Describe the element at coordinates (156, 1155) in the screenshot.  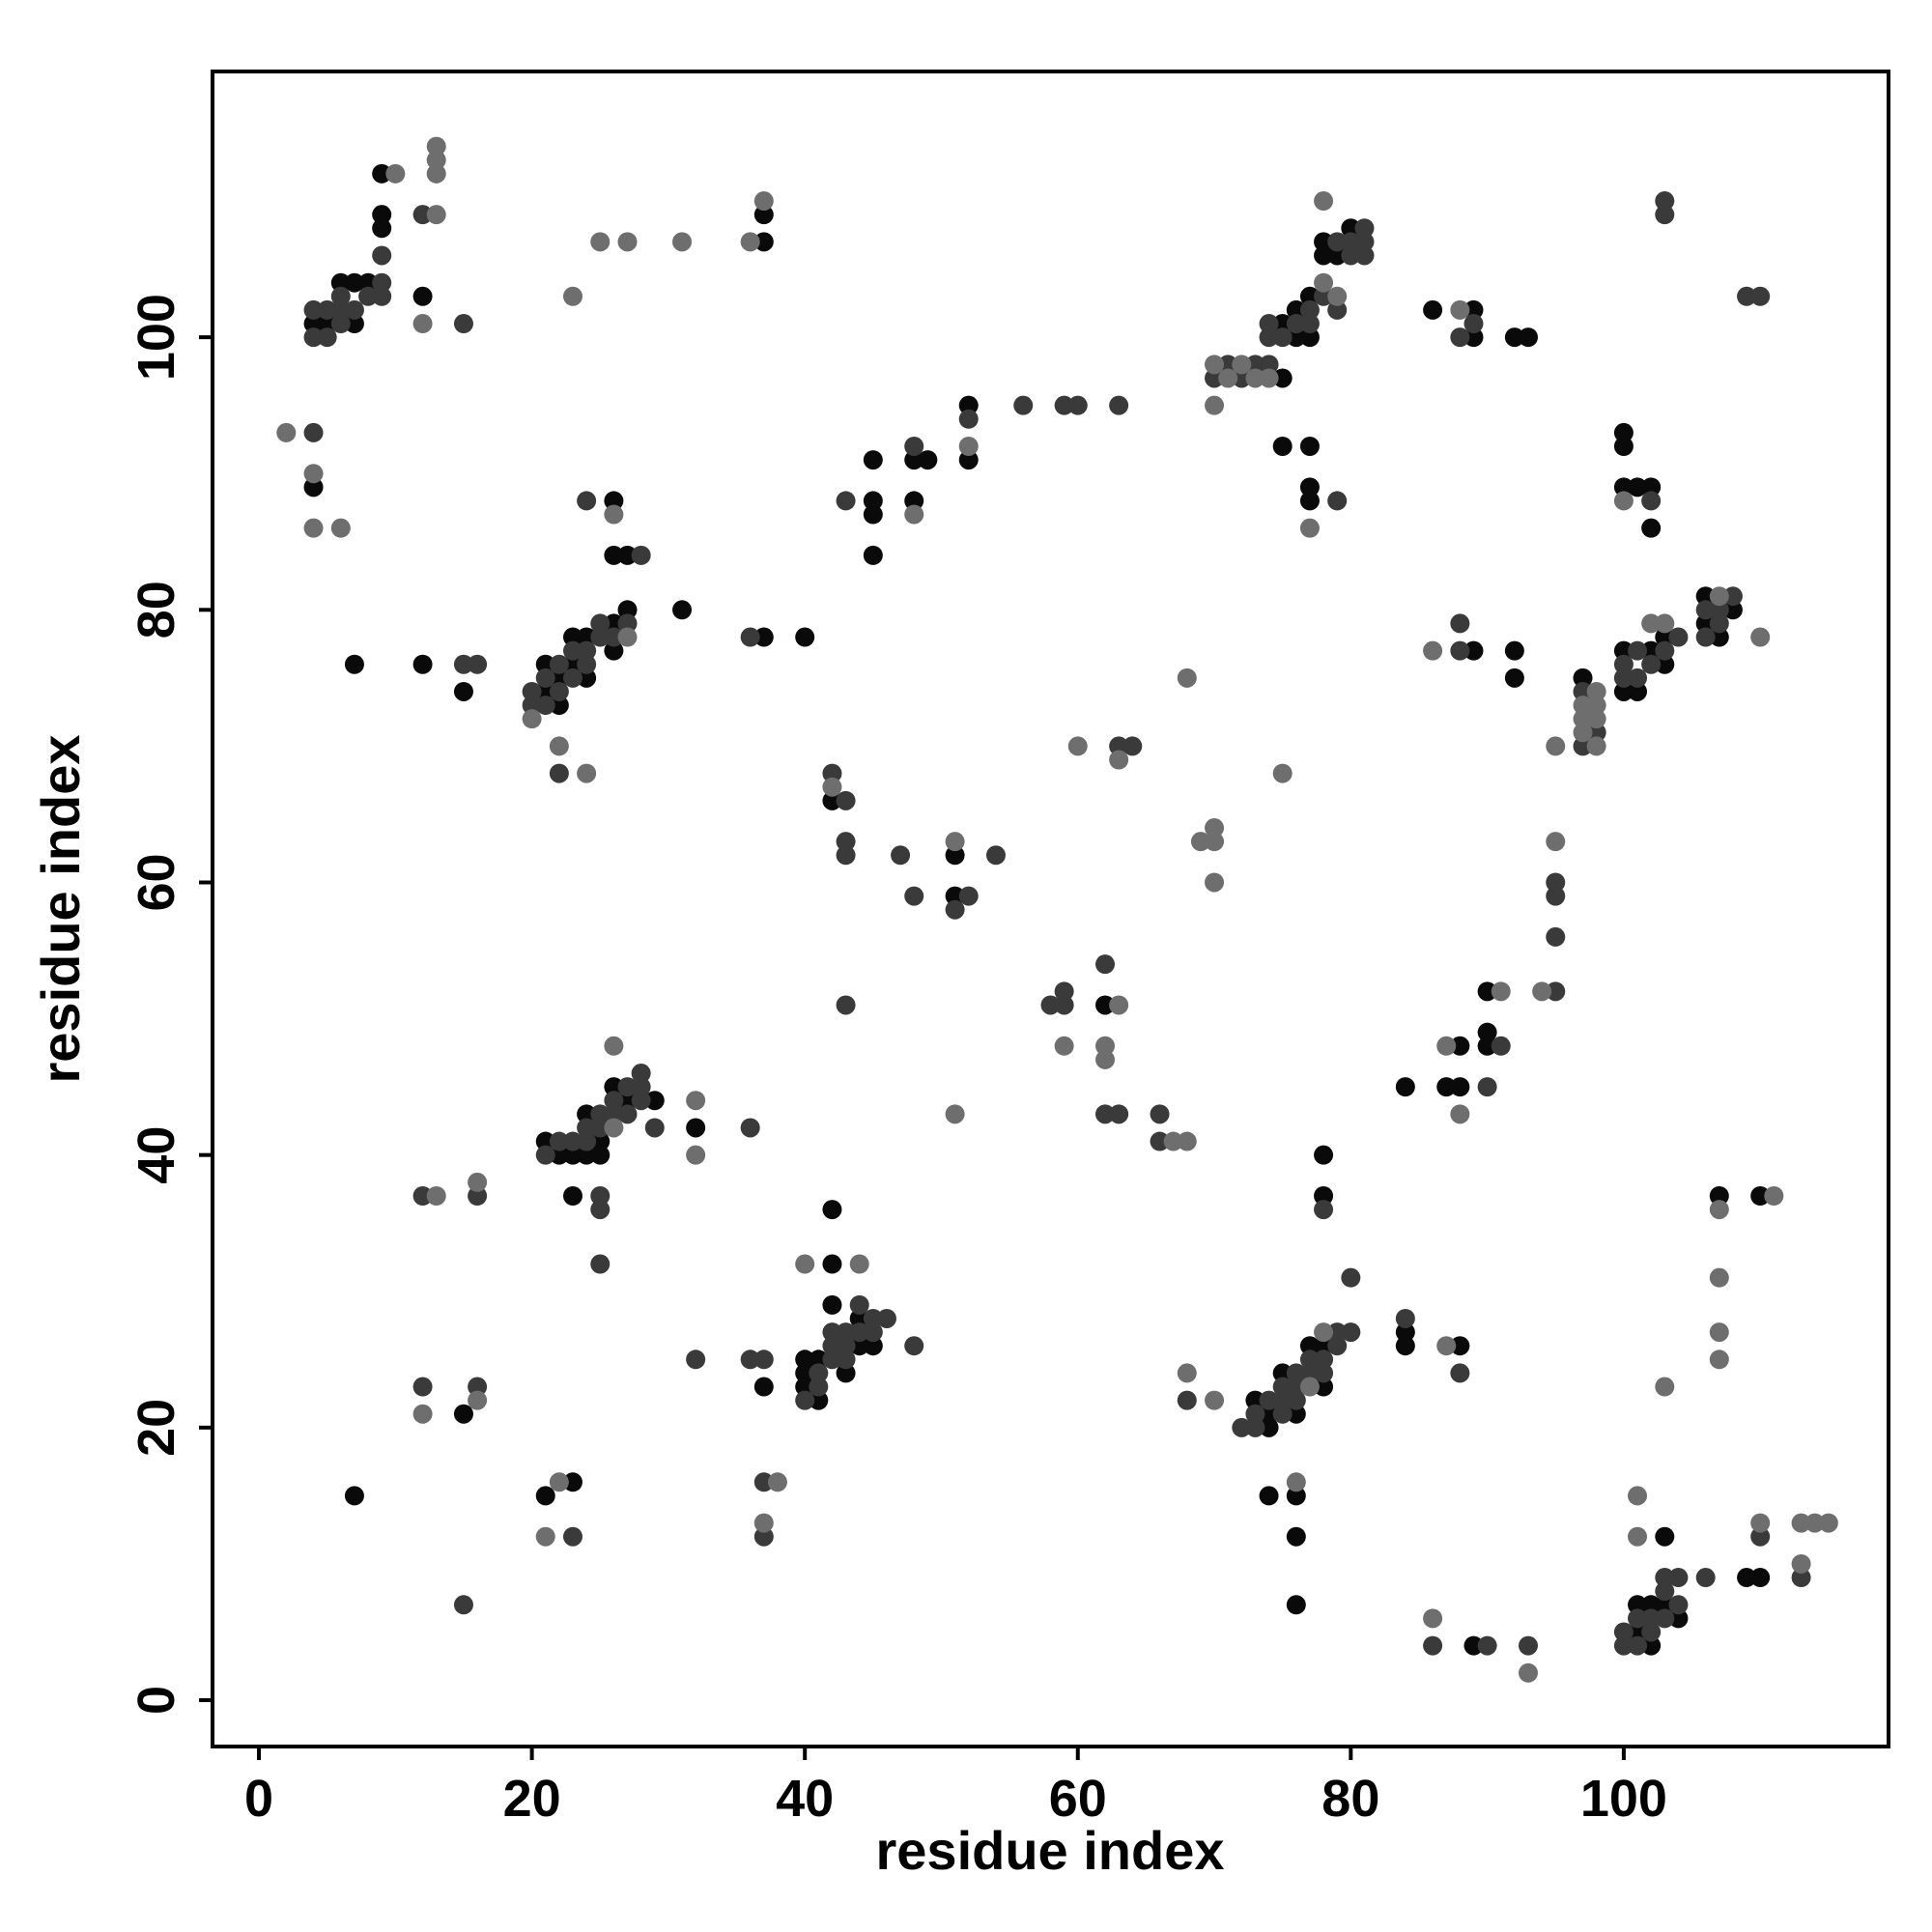
I see `y-tick-label: 40` at that location.